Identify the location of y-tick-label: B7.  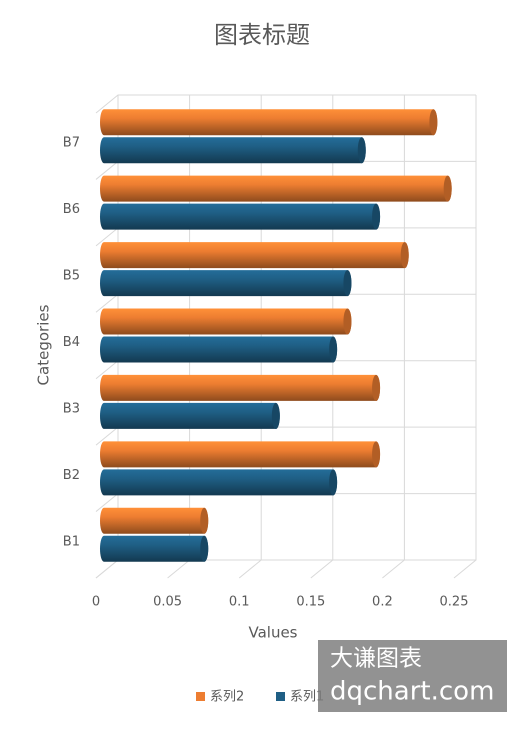
(71, 143).